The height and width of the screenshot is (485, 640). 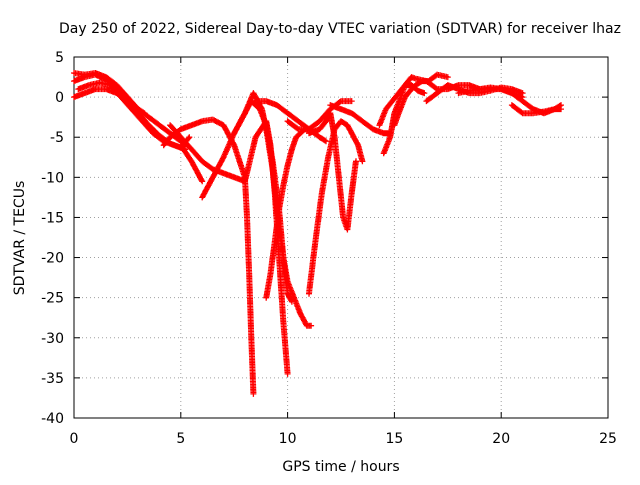 I want to click on y-tick-label: -5, so click(x=57, y=138).